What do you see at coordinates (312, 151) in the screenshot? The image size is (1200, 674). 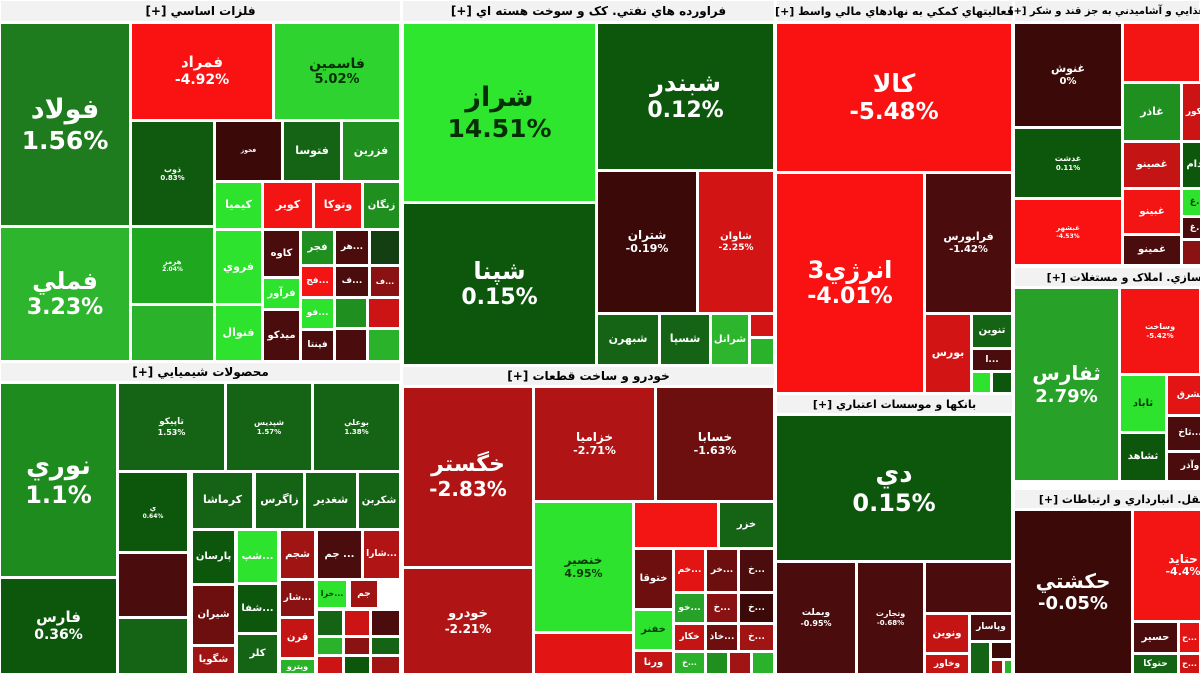 I see `tile-فتوسا: فتوسا` at bounding box center [312, 151].